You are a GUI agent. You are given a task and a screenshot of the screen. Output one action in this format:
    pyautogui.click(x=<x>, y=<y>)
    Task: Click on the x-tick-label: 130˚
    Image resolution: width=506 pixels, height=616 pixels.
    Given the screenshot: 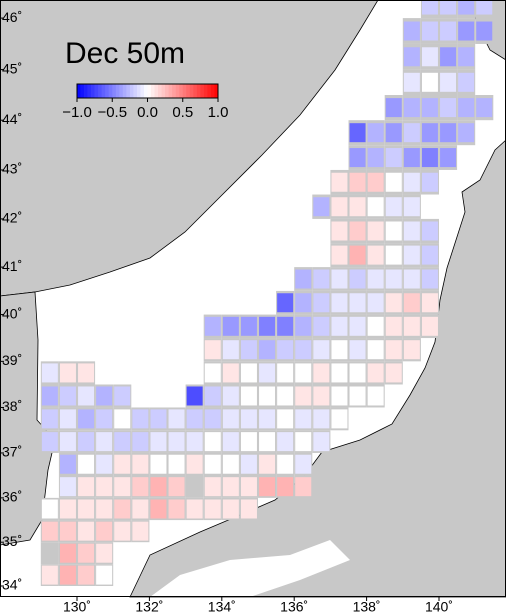 What is the action you would take?
    pyautogui.click(x=77, y=607)
    